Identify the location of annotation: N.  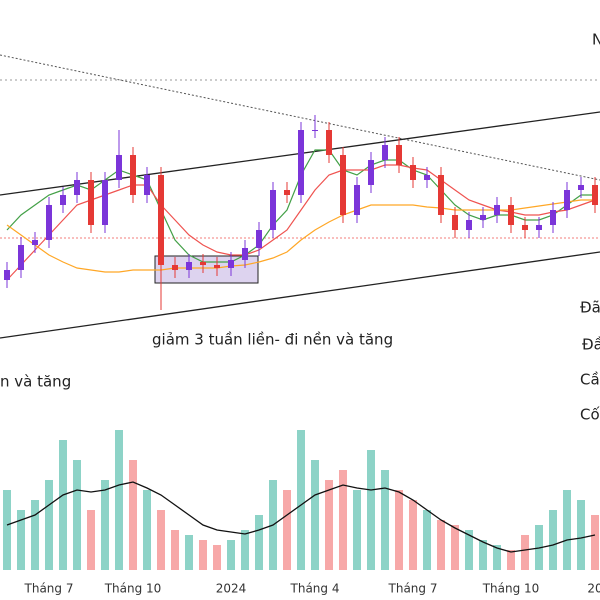
(596, 40).